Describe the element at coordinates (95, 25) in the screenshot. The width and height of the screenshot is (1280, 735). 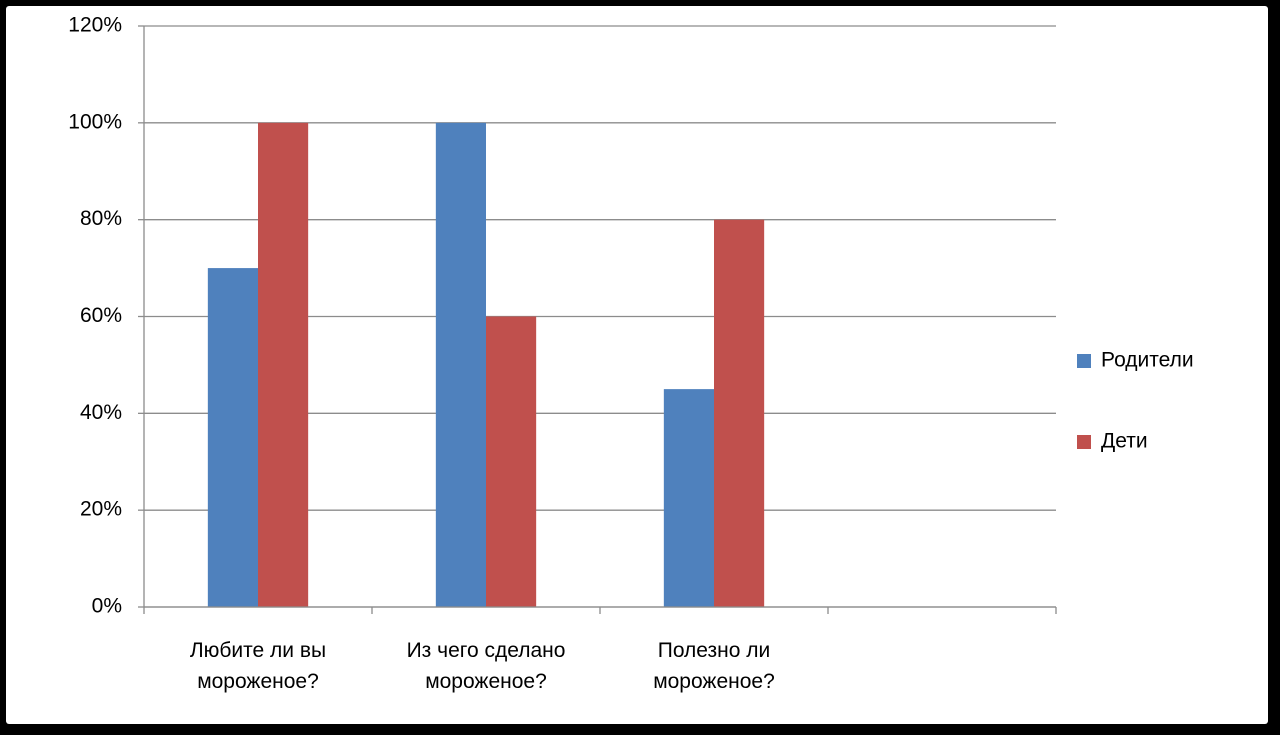
I see `y-tick-label: 120%` at that location.